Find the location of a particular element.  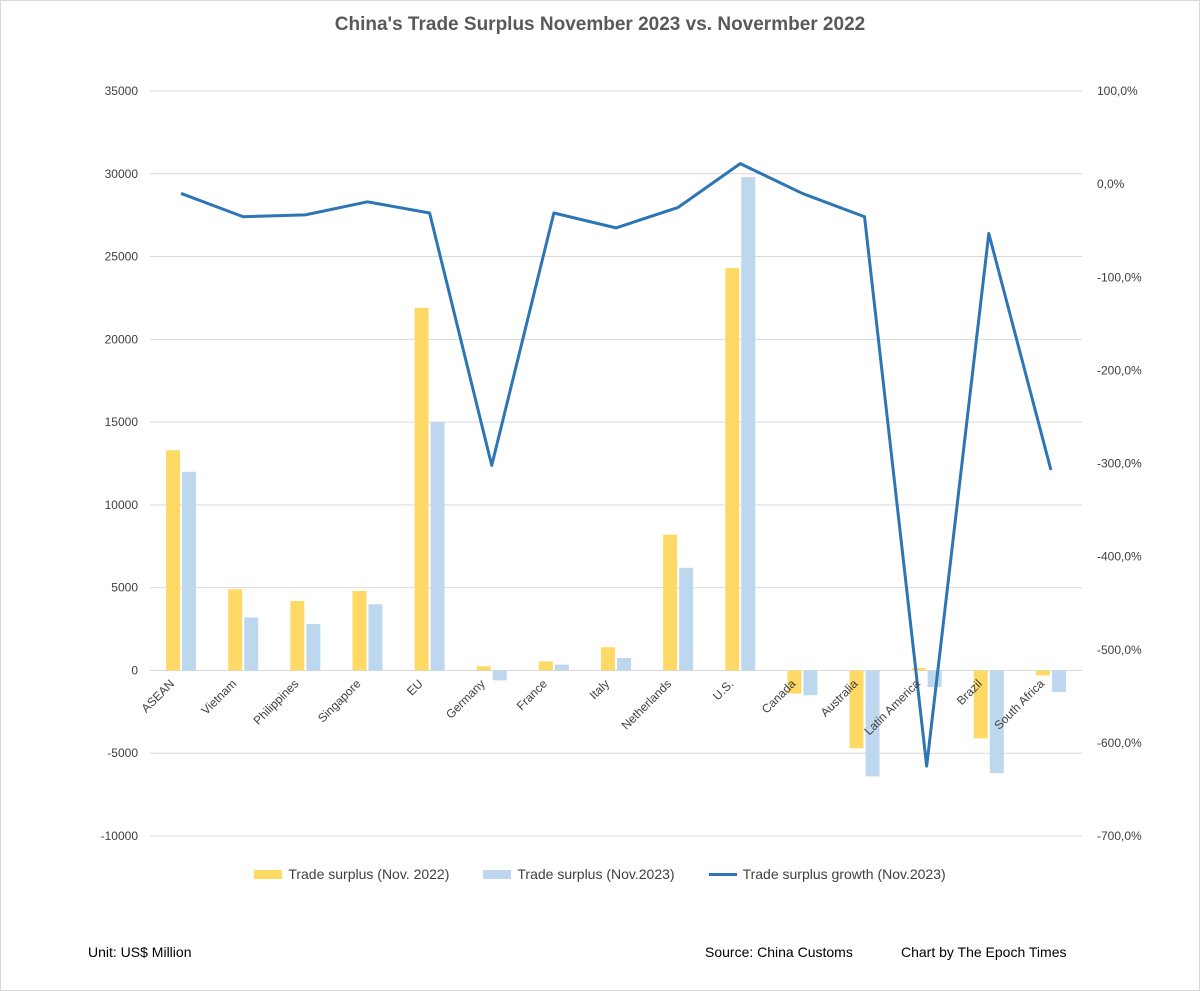

x-tick-label: ASEAN is located at coordinates (158, 696).